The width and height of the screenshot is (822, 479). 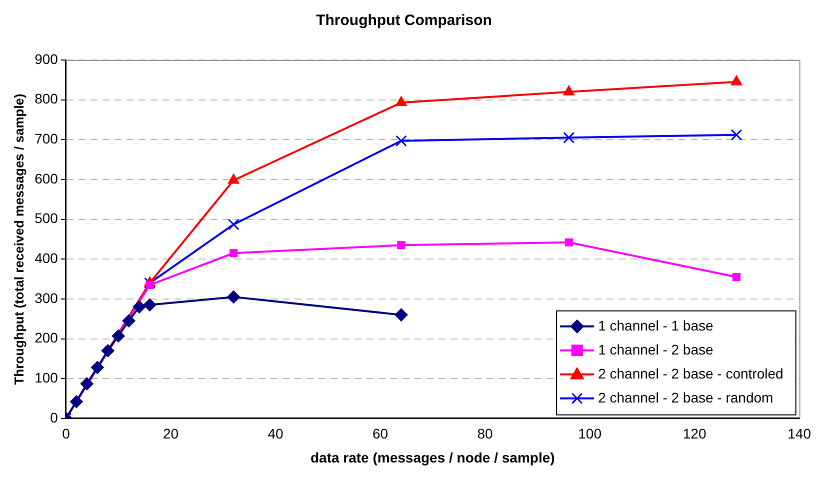 What do you see at coordinates (694, 434) in the screenshot?
I see `x-tick-label: 120` at bounding box center [694, 434].